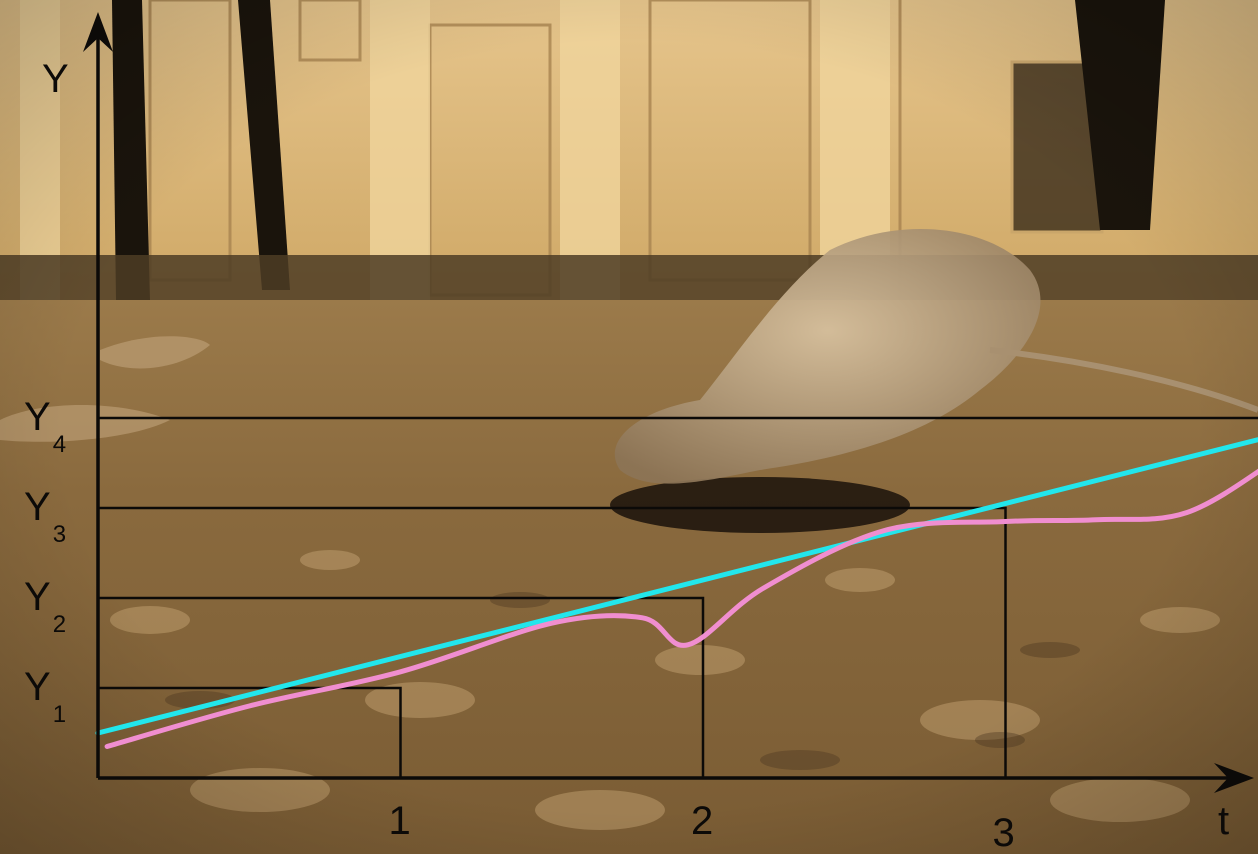 This screenshot has height=854, width=1258. I want to click on y-tick-label-2: Y2, so click(45, 606).